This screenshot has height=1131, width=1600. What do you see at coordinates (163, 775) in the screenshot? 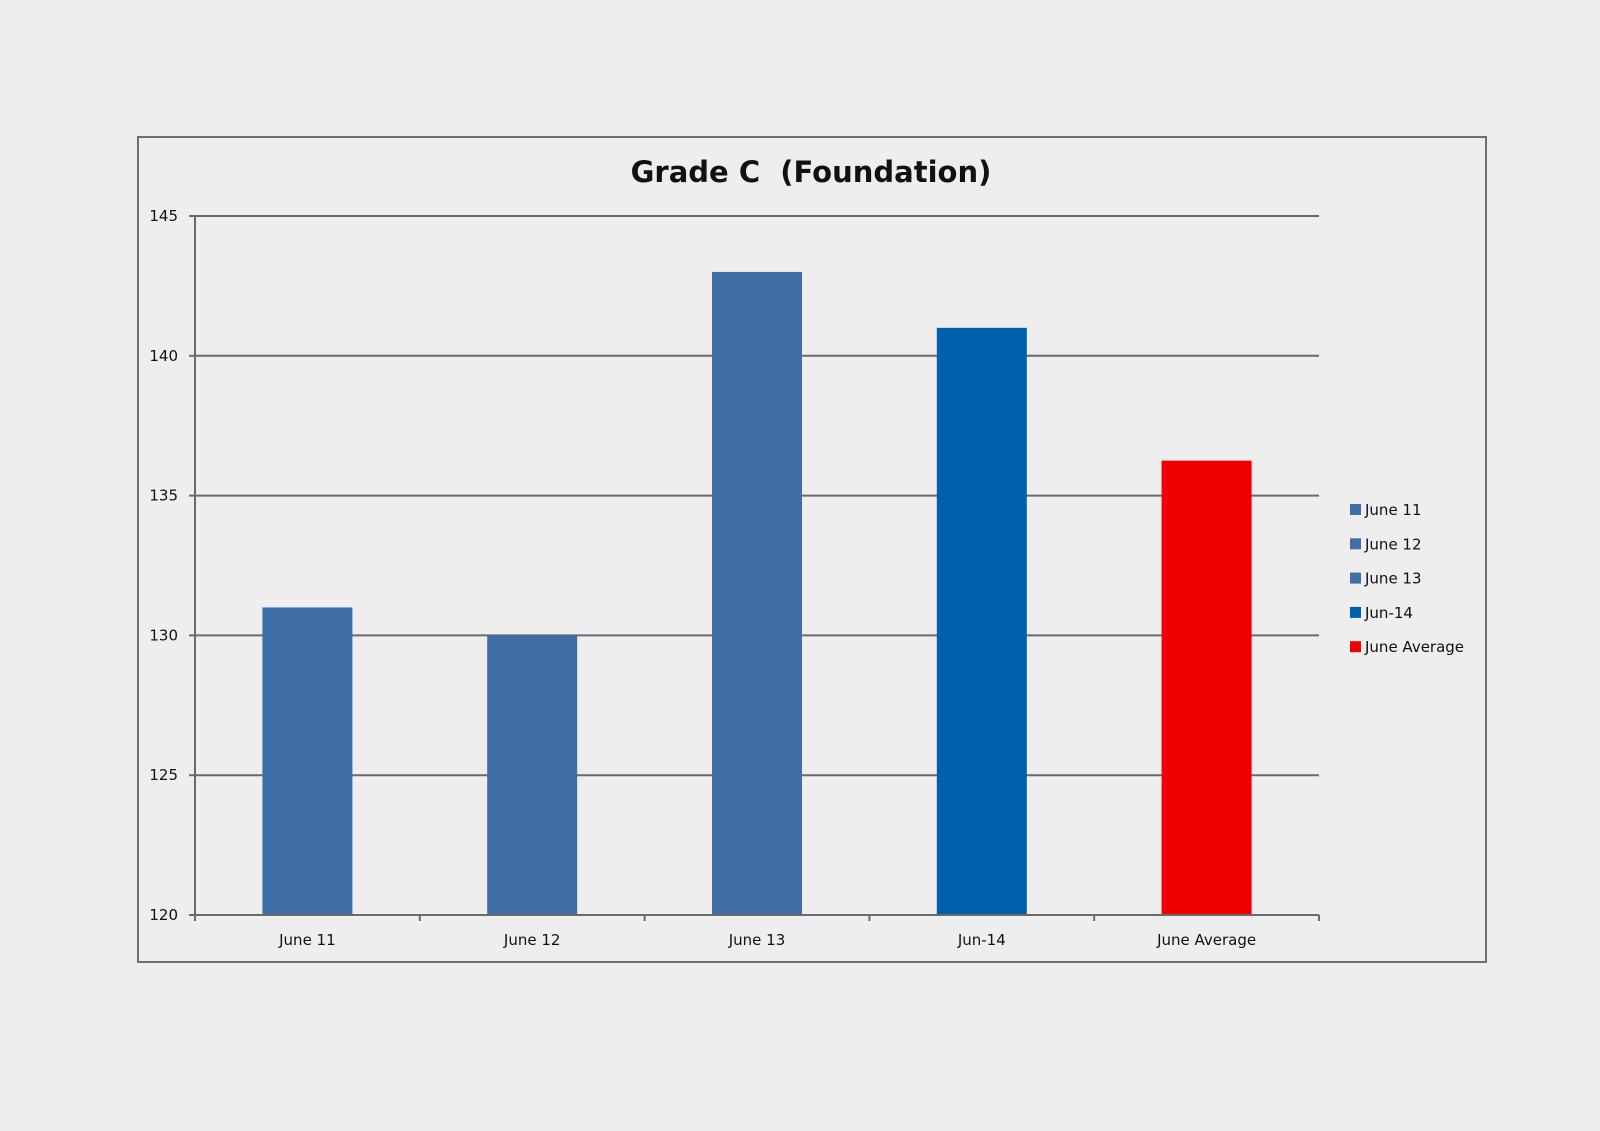
I see `y-tick-label: 125` at bounding box center [163, 775].